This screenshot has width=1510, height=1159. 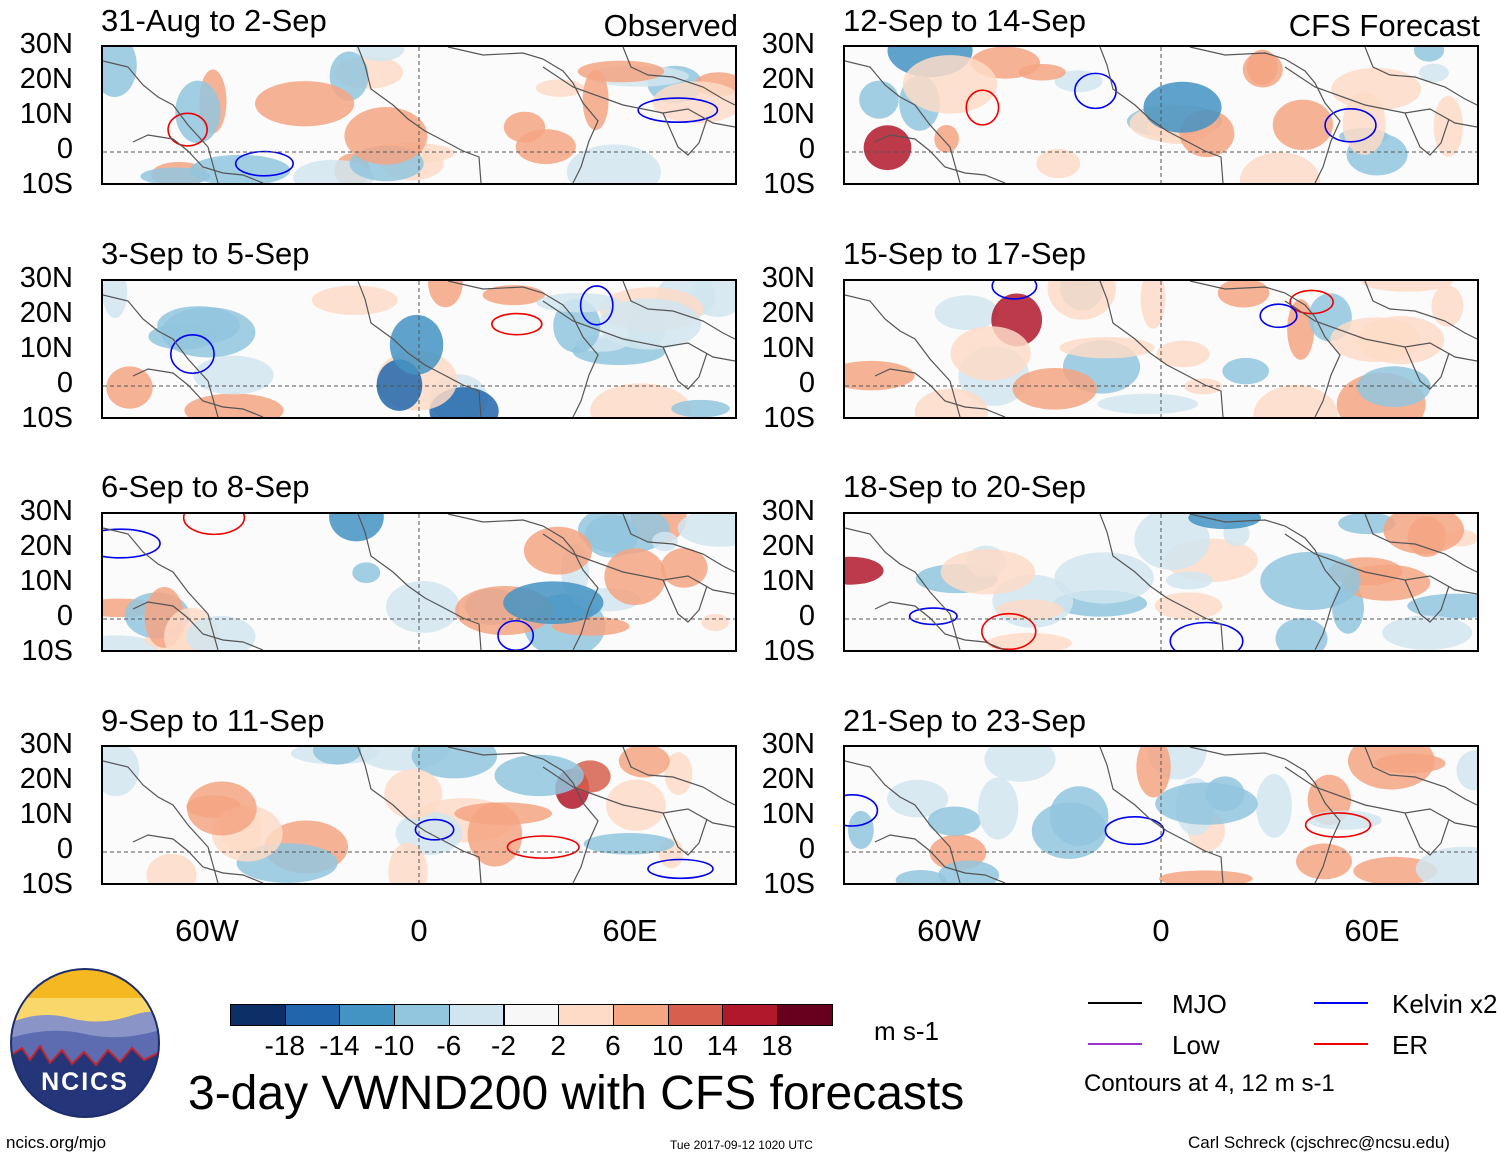 What do you see at coordinates (1319, 1142) in the screenshot?
I see `footer-credit: Carl Schreck (cjschrec@ncsu.edu)` at bounding box center [1319, 1142].